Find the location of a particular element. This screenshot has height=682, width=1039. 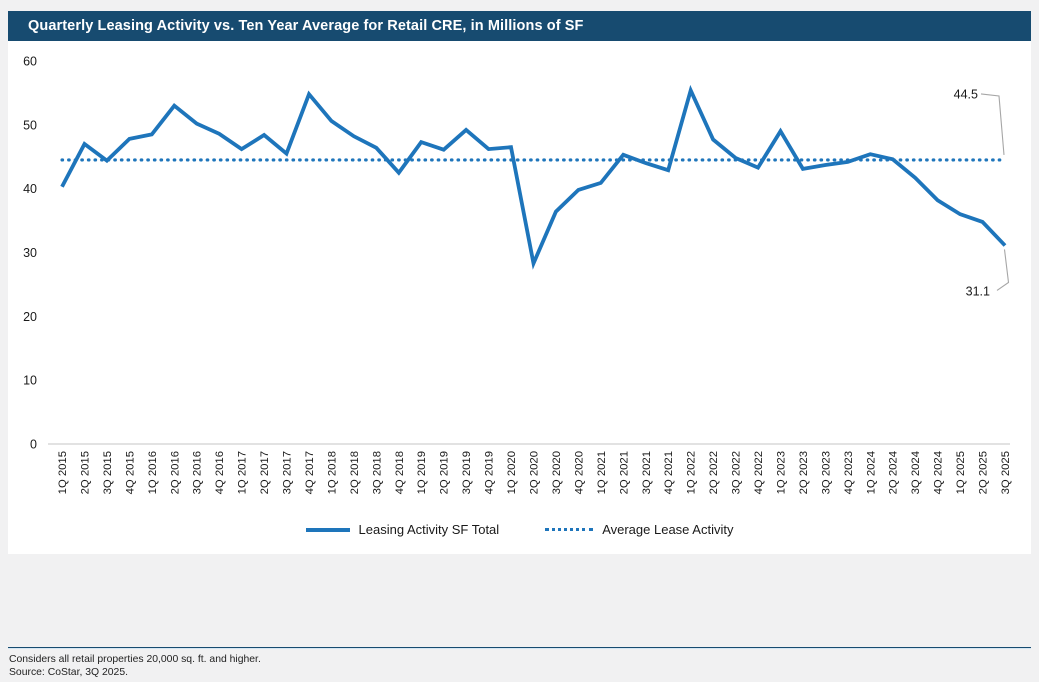

x-axis-tick-label: 3Q 2021 is located at coordinates (647, 472).